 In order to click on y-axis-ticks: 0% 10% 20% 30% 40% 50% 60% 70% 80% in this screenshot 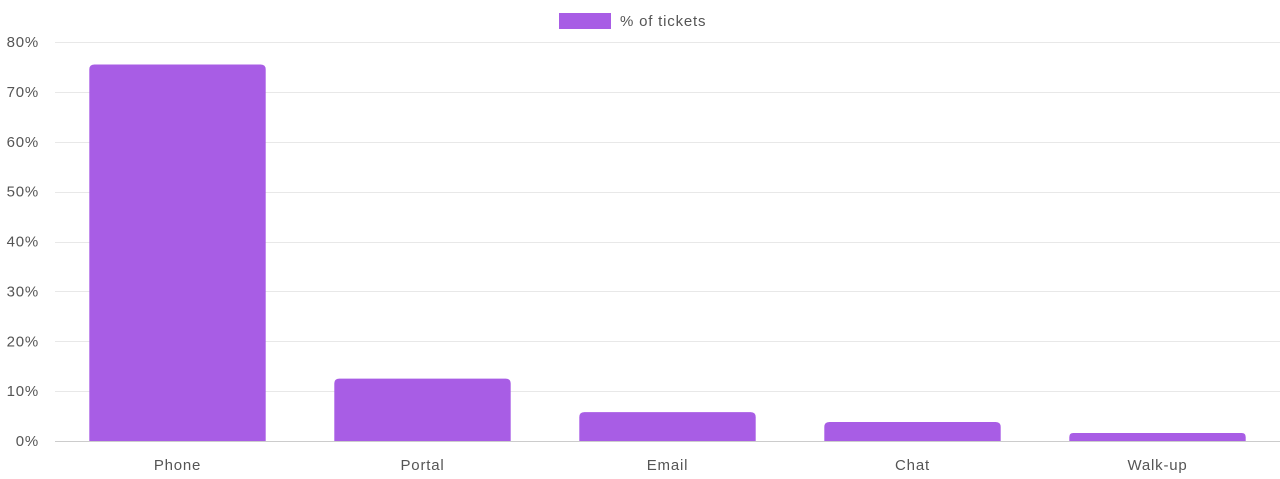, I will do `click(23, 242)`.